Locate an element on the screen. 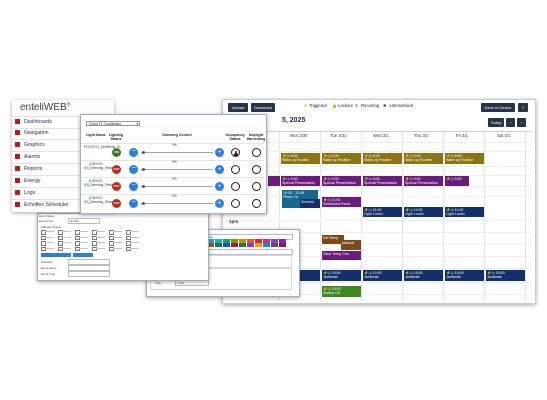 The height and width of the screenshot is (400, 547). event-manual: Manual is located at coordinates (351, 245).